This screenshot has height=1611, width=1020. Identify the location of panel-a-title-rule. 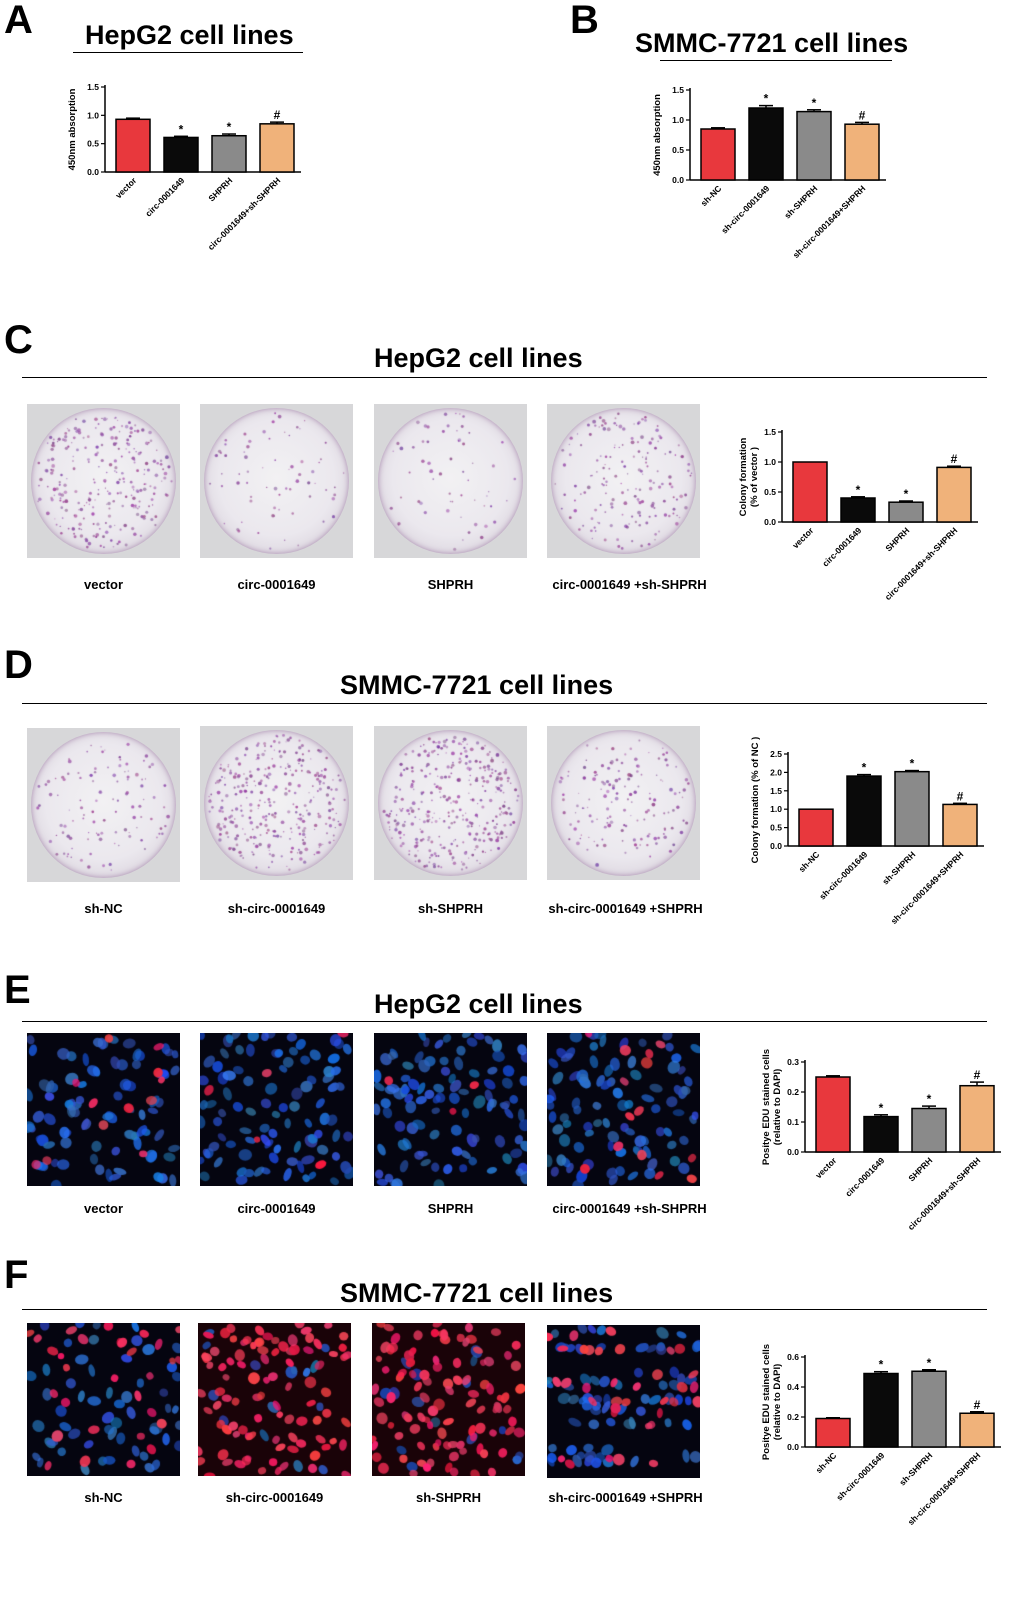
(188, 52).